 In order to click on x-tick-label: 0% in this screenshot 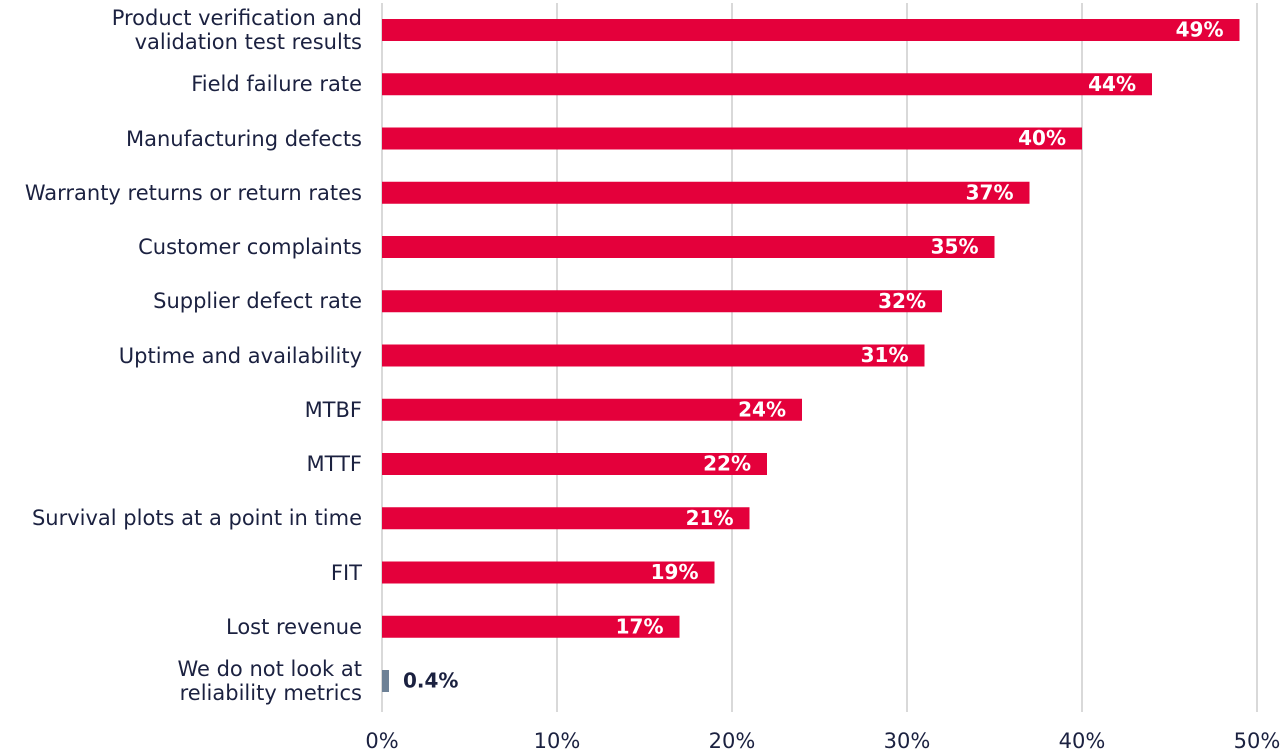, I will do `click(381, 740)`.